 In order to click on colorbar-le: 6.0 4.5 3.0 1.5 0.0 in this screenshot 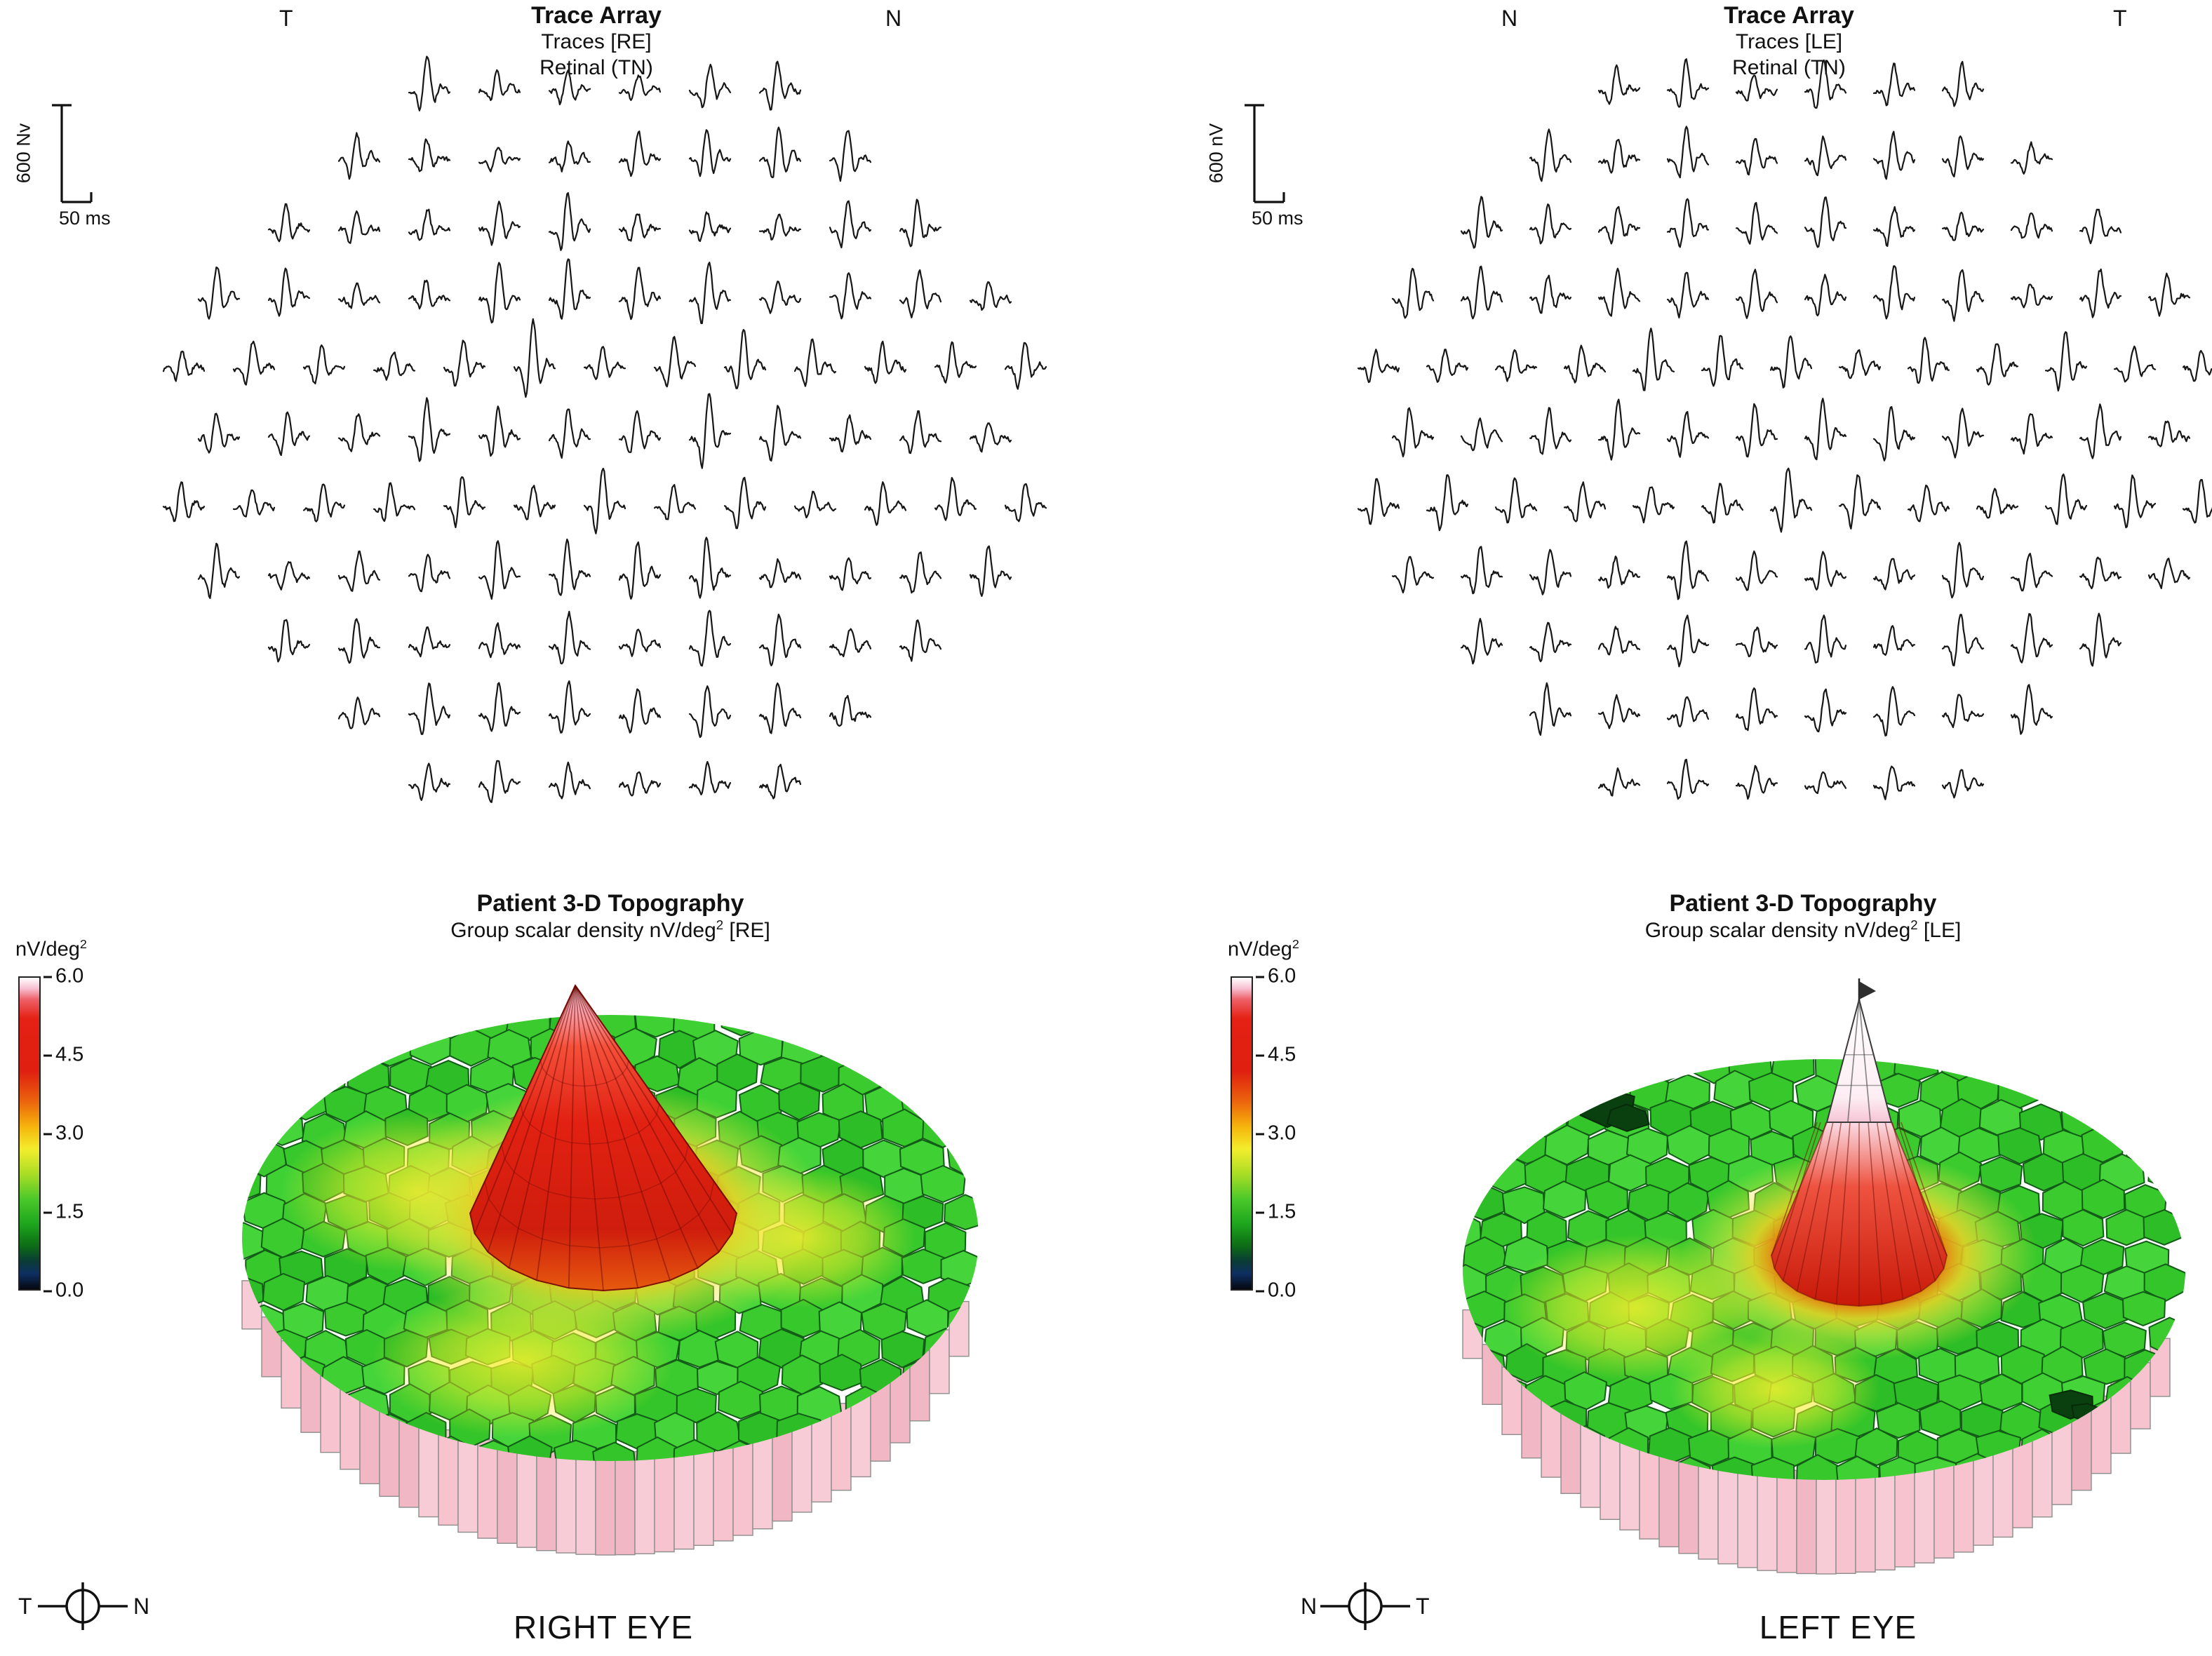, I will do `click(1287, 1133)`.